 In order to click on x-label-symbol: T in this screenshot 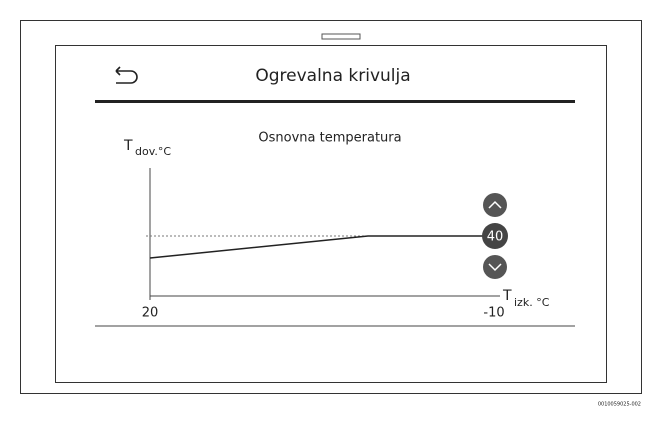, I will do `click(507, 296)`.